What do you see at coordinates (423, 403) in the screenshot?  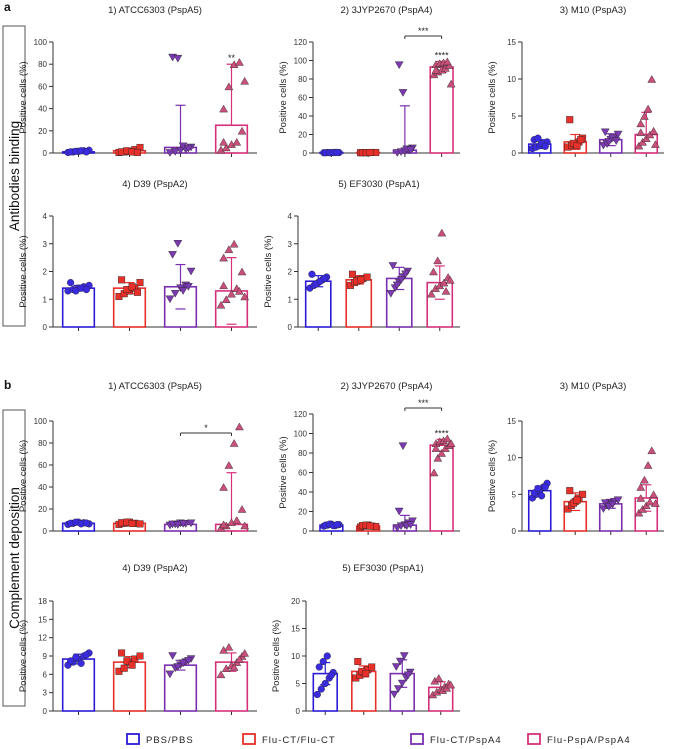 I see `significance-bracket-label: ***` at bounding box center [423, 403].